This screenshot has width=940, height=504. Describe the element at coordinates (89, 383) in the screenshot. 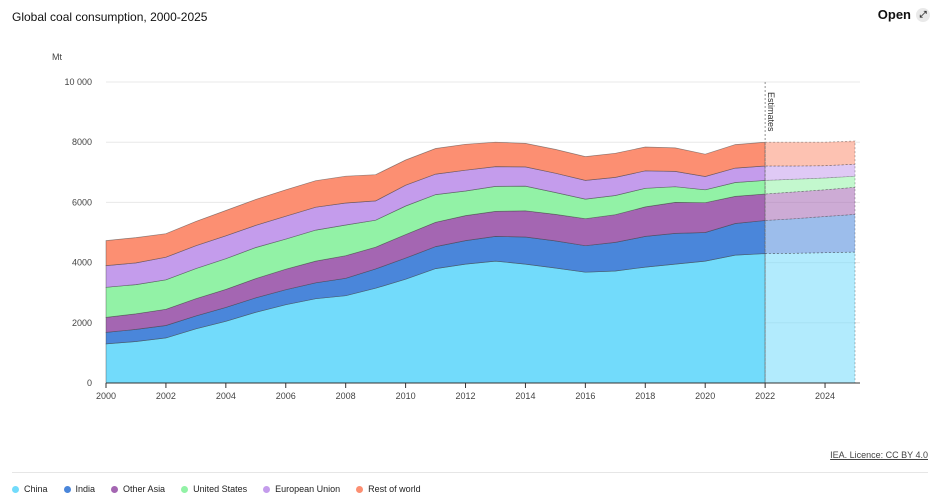

I see `y-tick-label: 0` at that location.